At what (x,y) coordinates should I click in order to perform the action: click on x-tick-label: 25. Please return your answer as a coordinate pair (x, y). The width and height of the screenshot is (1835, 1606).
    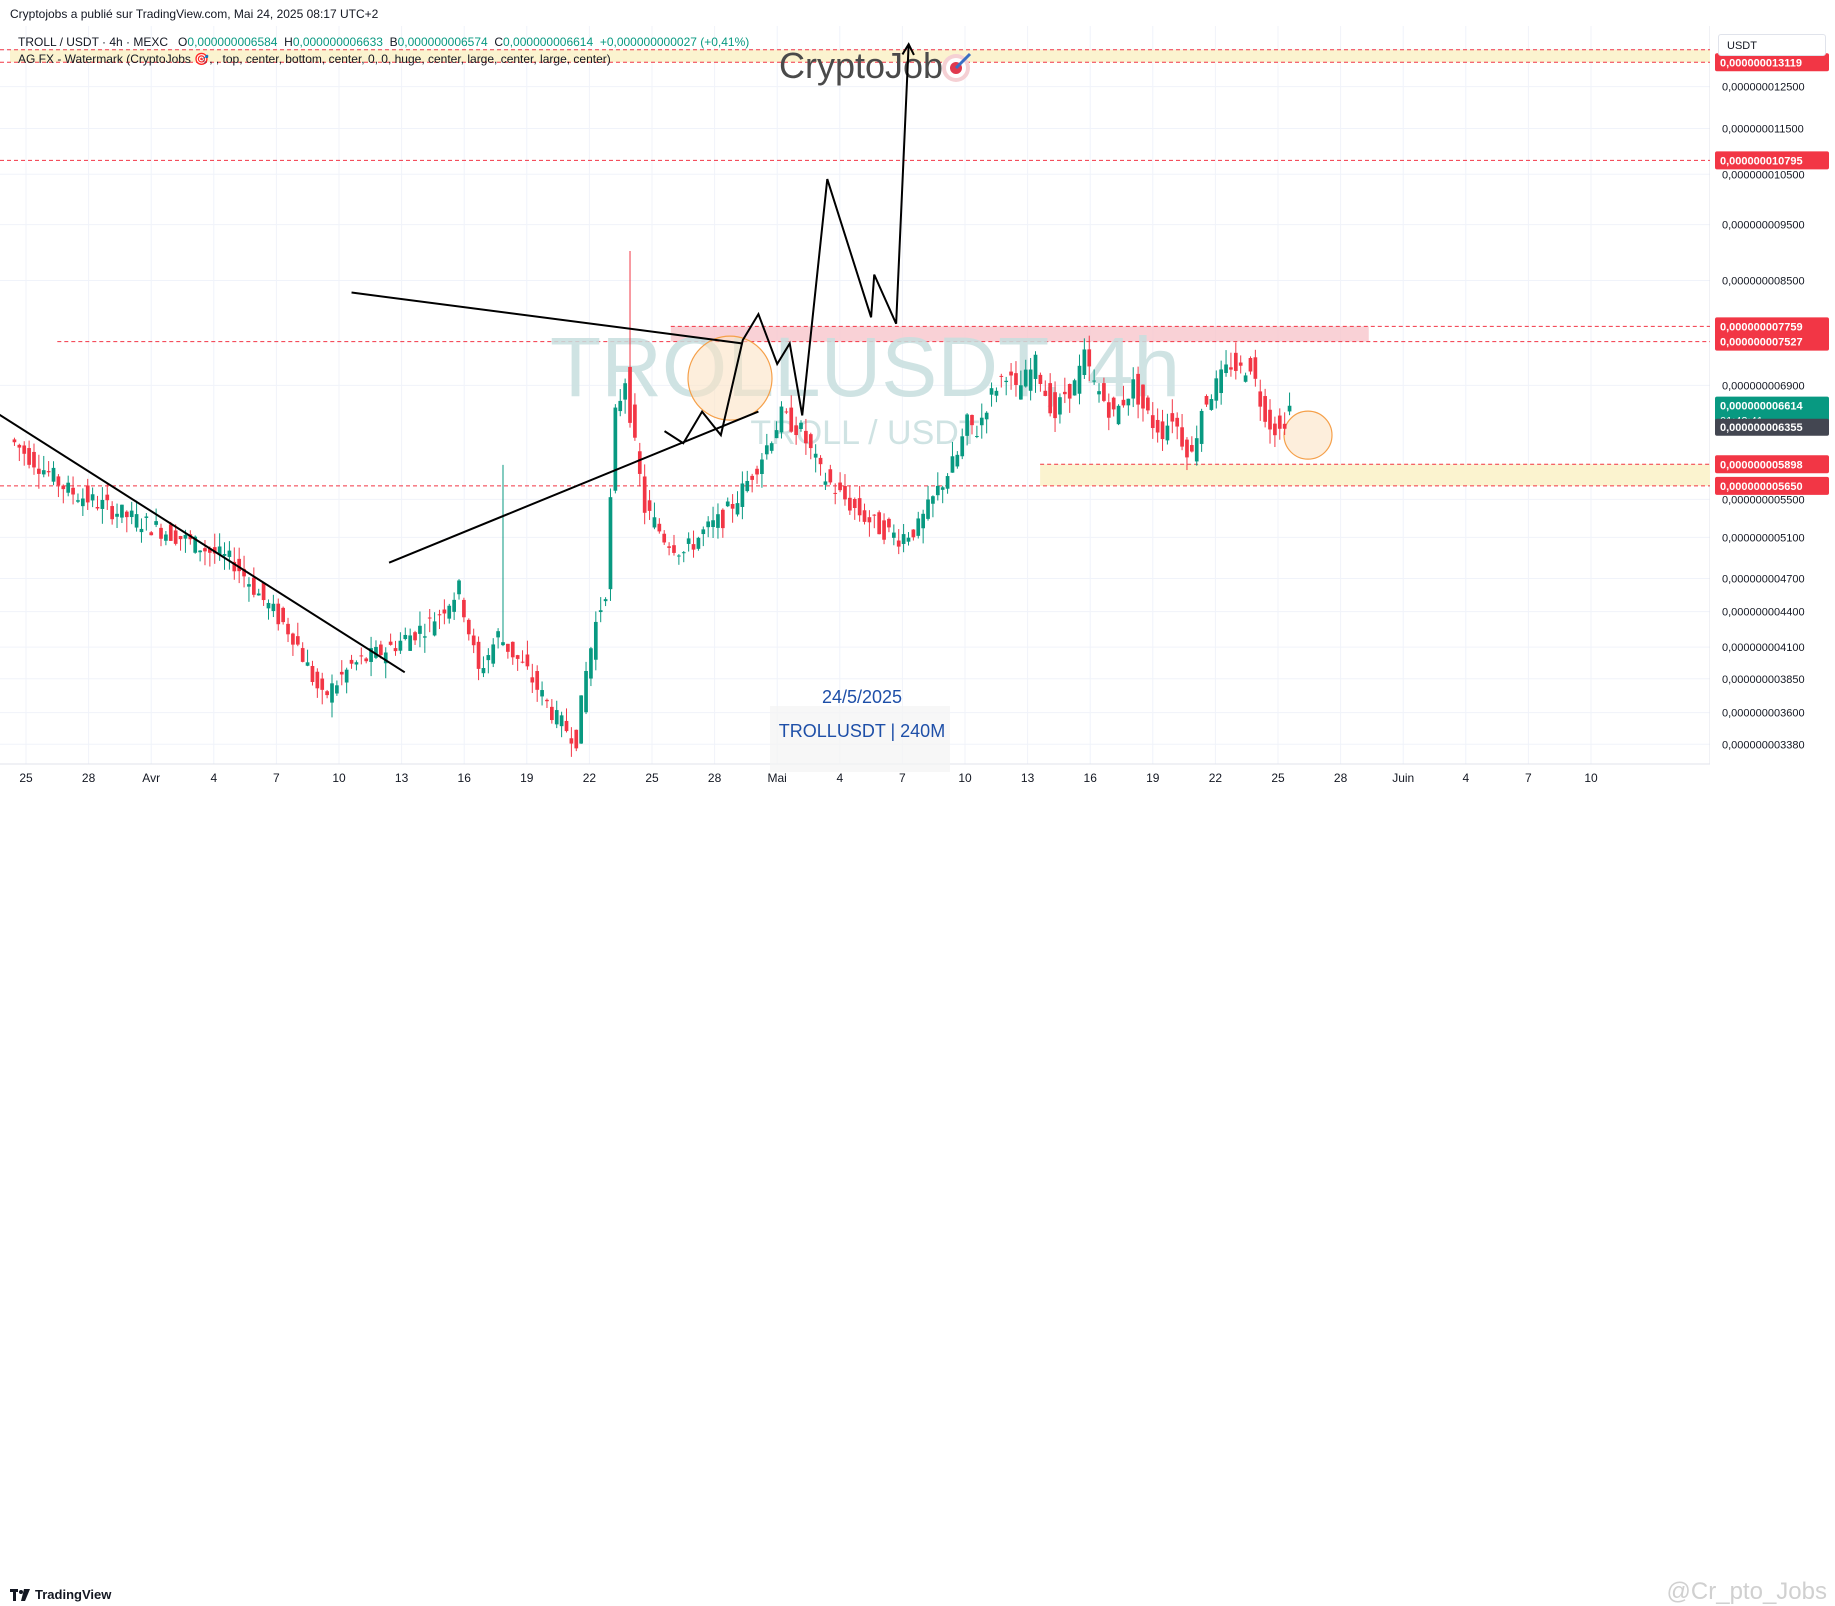
    Looking at the image, I should click on (652, 778).